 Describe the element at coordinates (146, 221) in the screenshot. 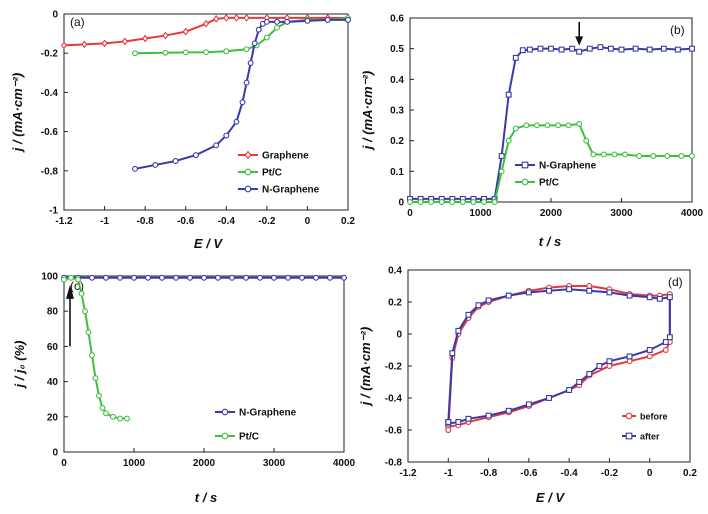

I see `x-tick-label: -0.8` at that location.